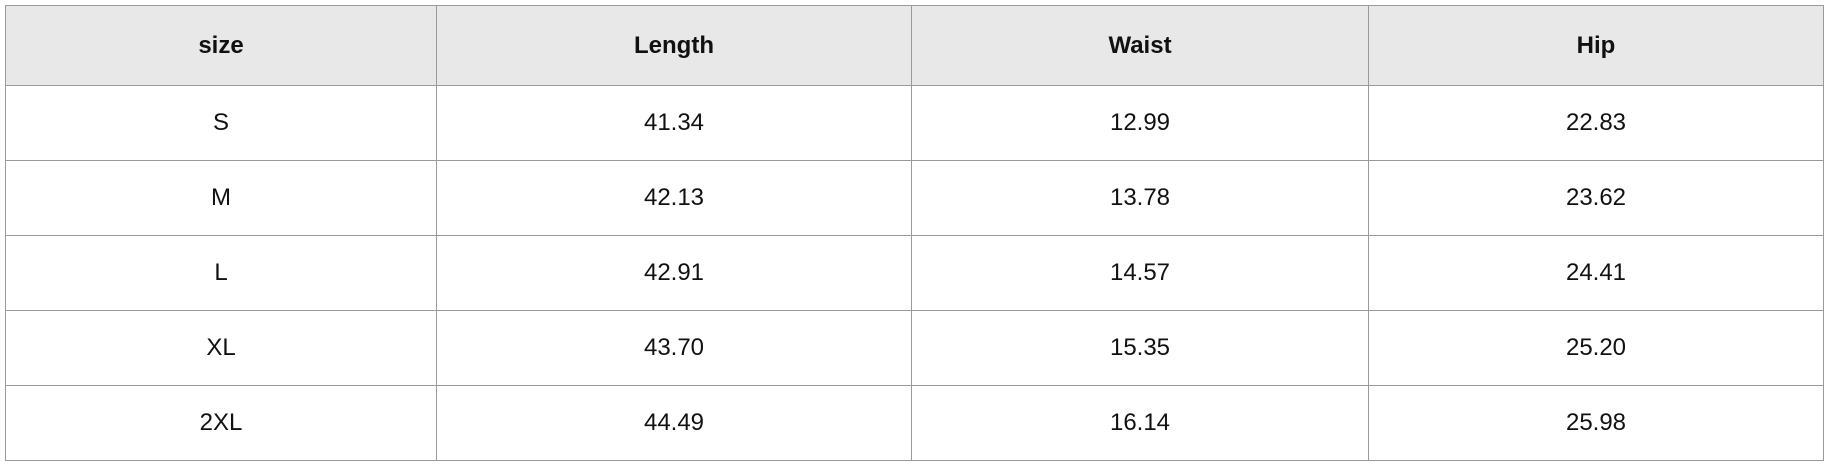  Describe the element at coordinates (221, 198) in the screenshot. I see `table-cell: M` at that location.